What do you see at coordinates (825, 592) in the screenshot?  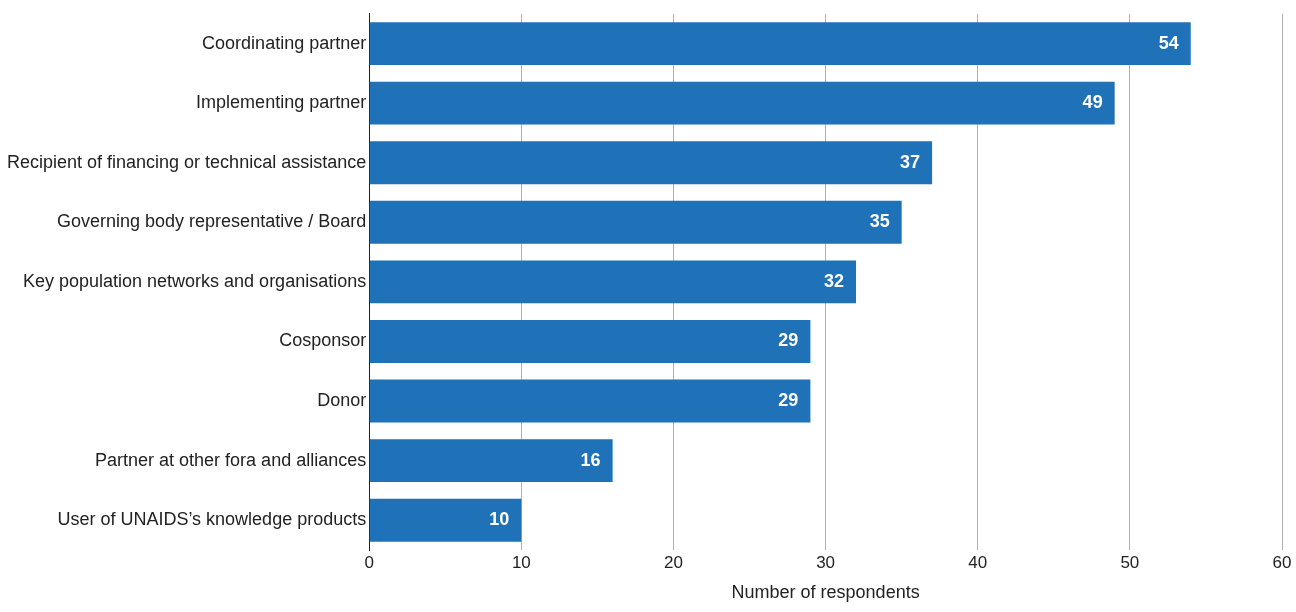 I see `x-axis-title: Number of respondents` at bounding box center [825, 592].